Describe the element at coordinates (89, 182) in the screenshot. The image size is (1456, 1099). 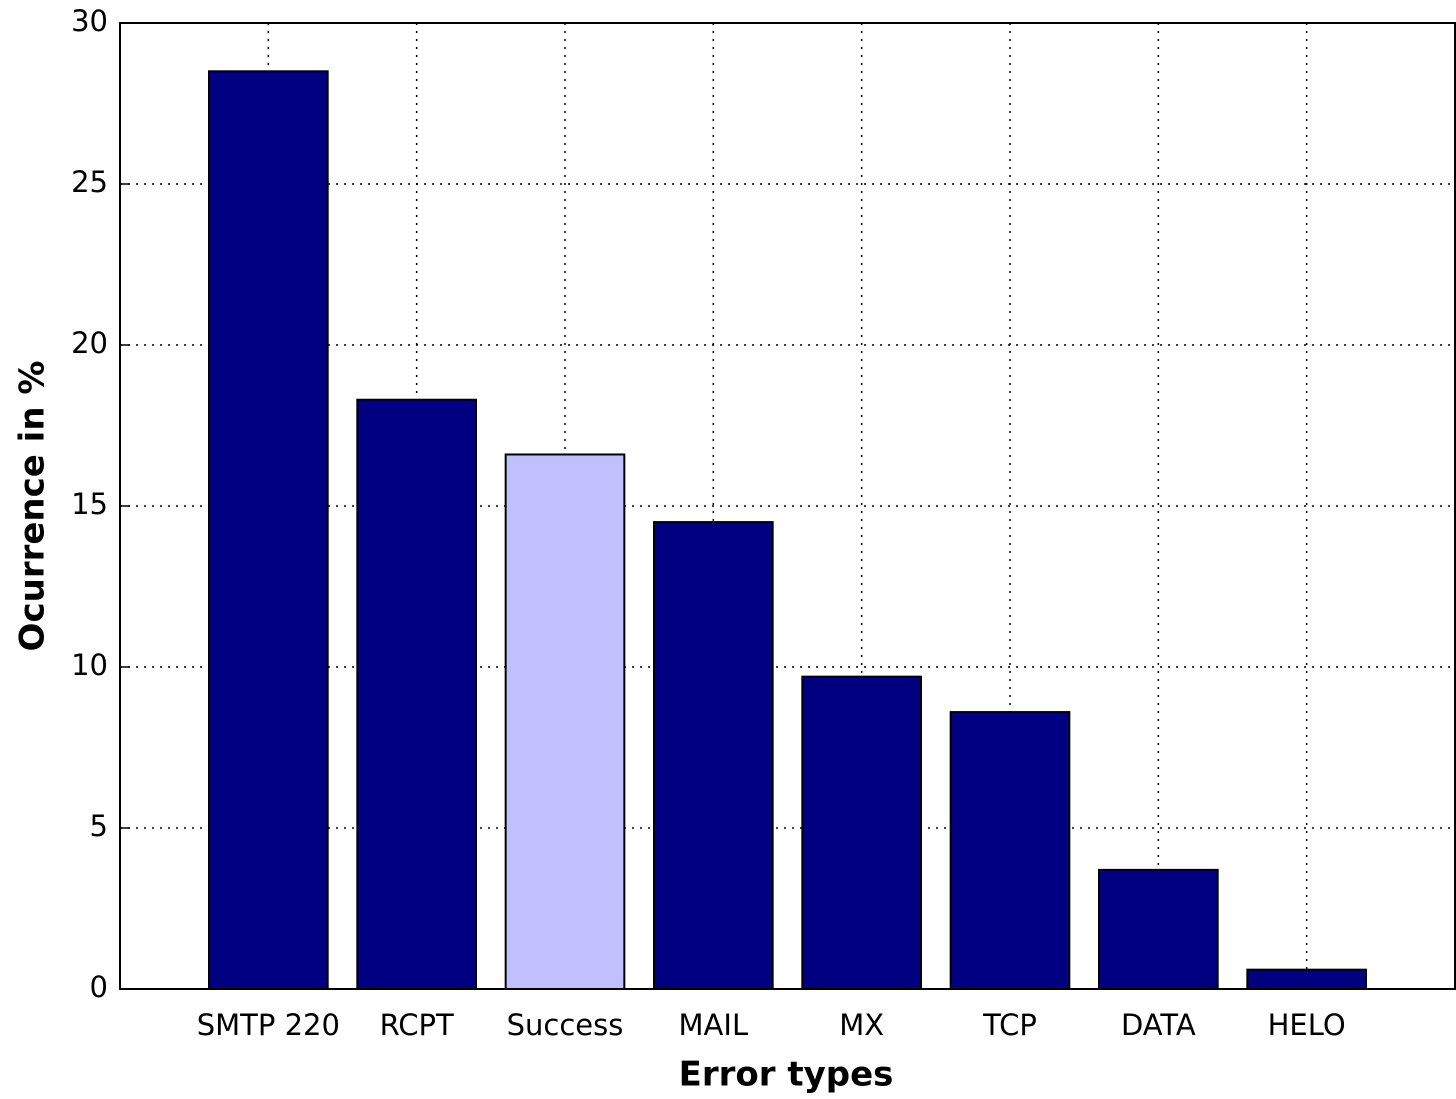
I see `y-tick-label: 25` at that location.